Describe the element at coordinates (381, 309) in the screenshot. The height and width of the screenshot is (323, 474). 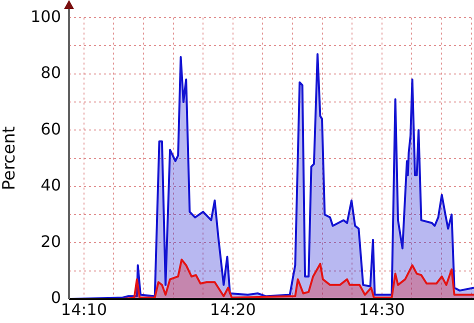
I see `x-tick-label: 14:30` at that location.